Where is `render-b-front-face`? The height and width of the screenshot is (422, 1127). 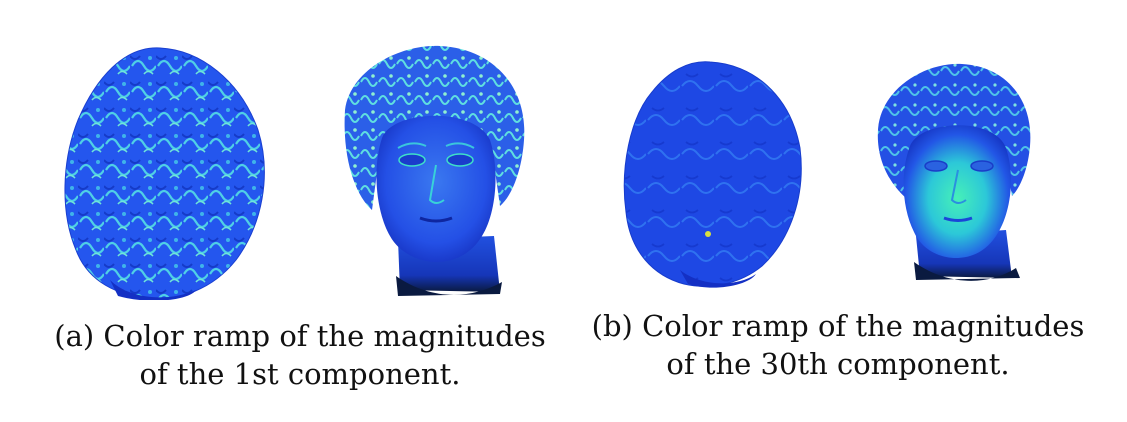
render-b-front-face is located at coordinates (954, 172).